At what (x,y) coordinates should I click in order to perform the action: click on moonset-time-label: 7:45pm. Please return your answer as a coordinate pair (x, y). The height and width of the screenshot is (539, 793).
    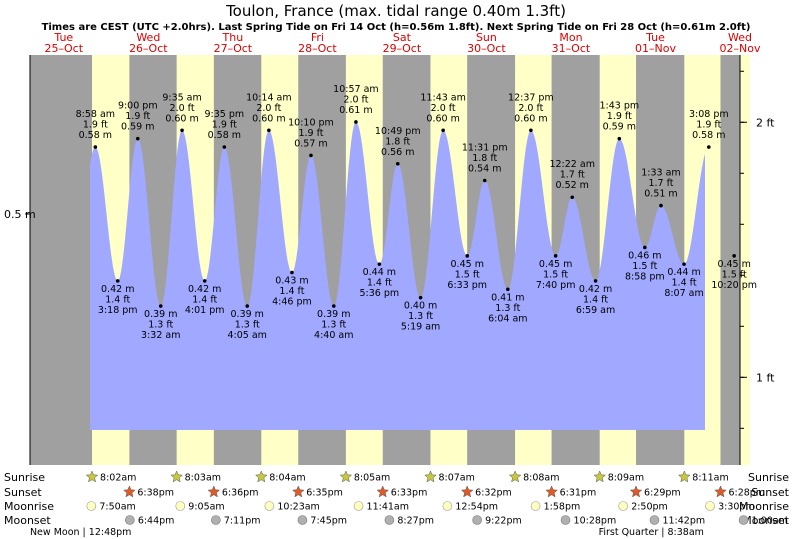
    Looking at the image, I should click on (328, 521).